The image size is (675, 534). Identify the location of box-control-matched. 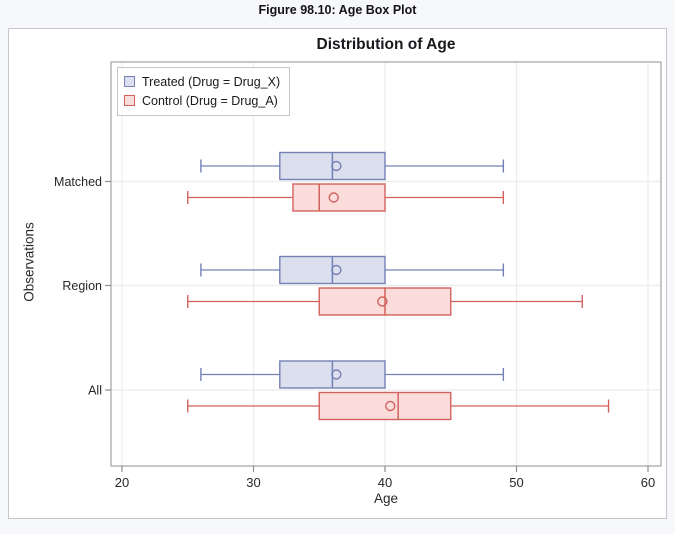
(339, 197).